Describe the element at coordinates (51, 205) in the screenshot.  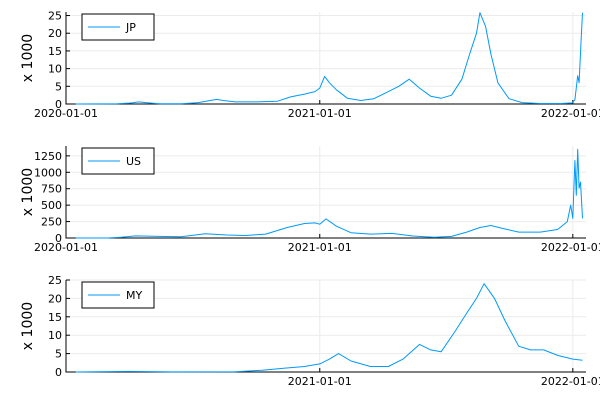
I see `y-tick-label: 500` at that location.